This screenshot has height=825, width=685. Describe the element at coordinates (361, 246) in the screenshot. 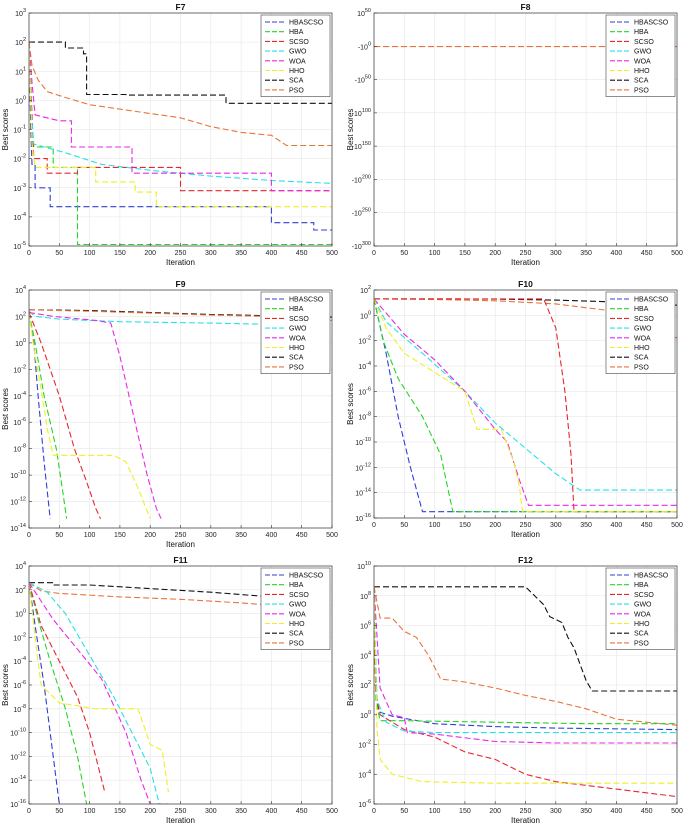

I see `y-tick-label: -10300` at that location.